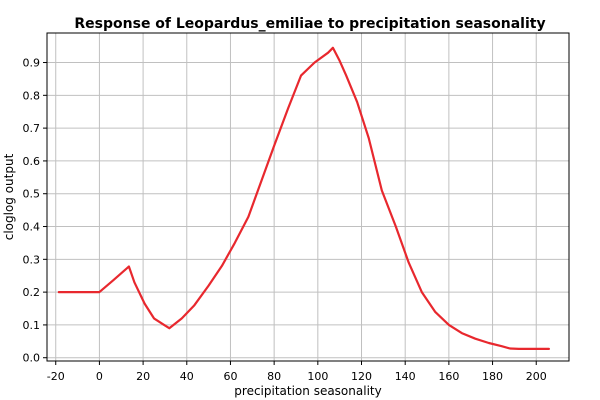  What do you see at coordinates (32, 161) in the screenshot?
I see `y-tick-label: 0.6` at bounding box center [32, 161].